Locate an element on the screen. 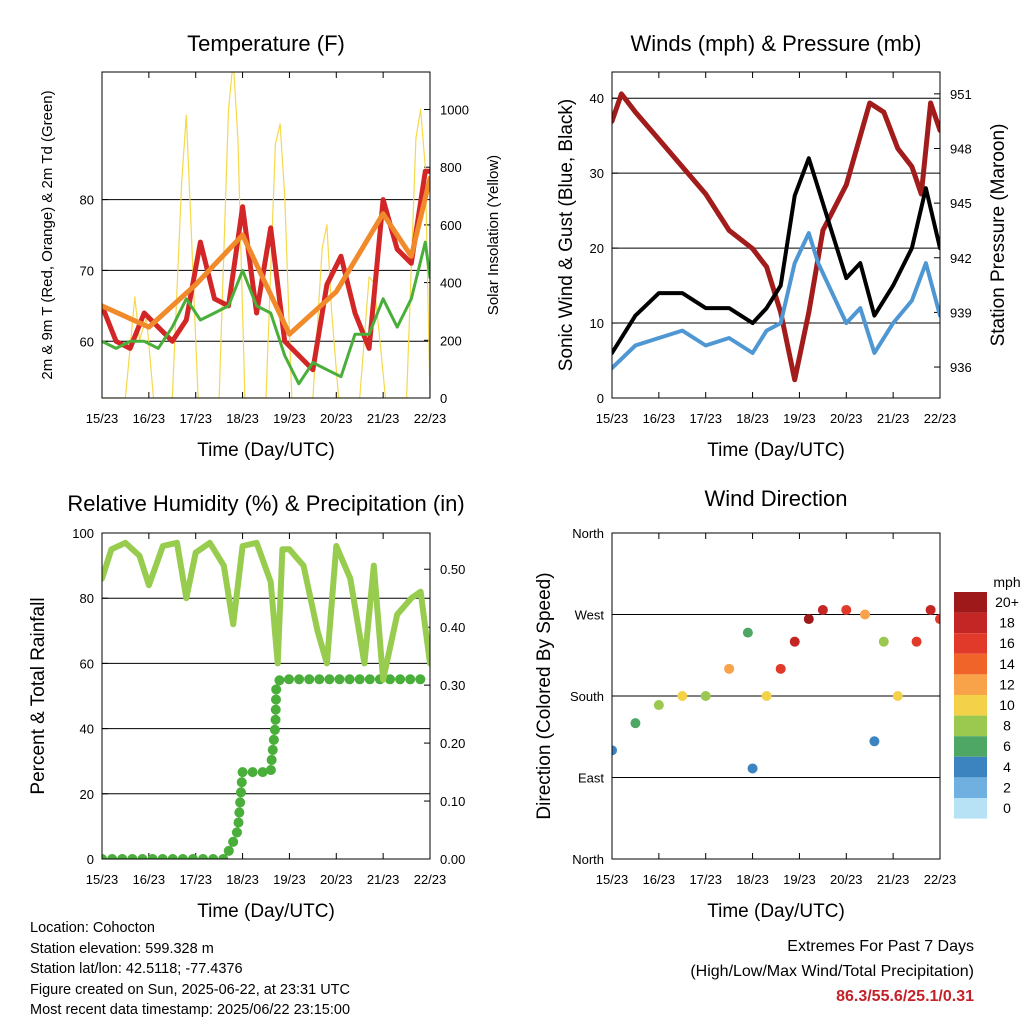 This screenshot has width=1024, height=1024. y2-tick-label: 200 is located at coordinates (451, 340).